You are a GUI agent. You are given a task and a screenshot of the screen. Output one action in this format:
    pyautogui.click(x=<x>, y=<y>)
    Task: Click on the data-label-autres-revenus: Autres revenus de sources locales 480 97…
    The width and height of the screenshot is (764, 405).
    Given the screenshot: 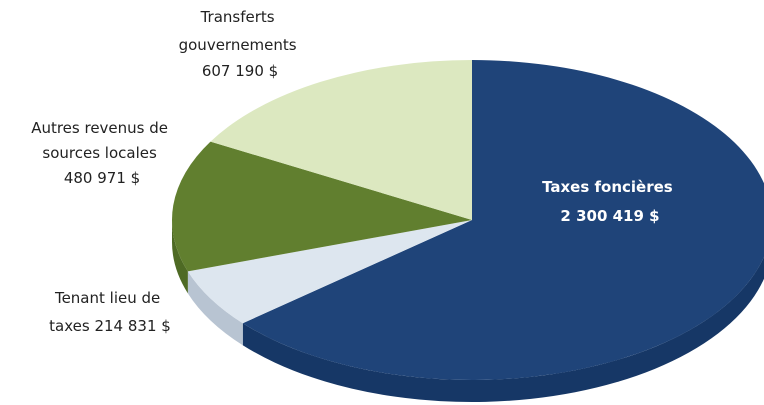 What is the action you would take?
    pyautogui.click(x=102, y=153)
    